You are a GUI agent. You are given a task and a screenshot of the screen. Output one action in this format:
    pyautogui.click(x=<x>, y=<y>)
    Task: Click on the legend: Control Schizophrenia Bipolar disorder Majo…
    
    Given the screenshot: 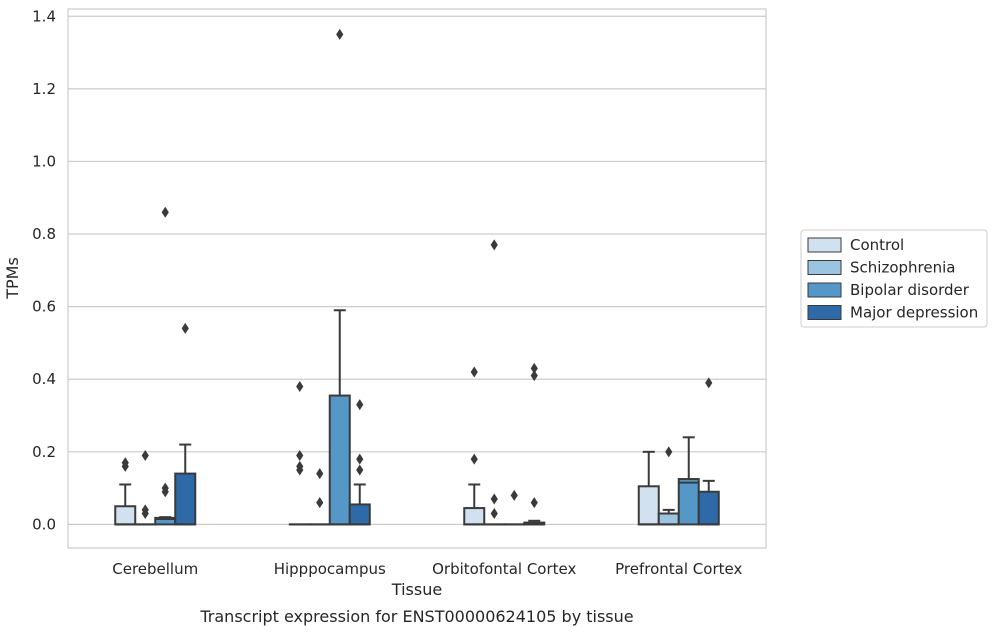 What is the action you would take?
    pyautogui.click(x=894, y=278)
    